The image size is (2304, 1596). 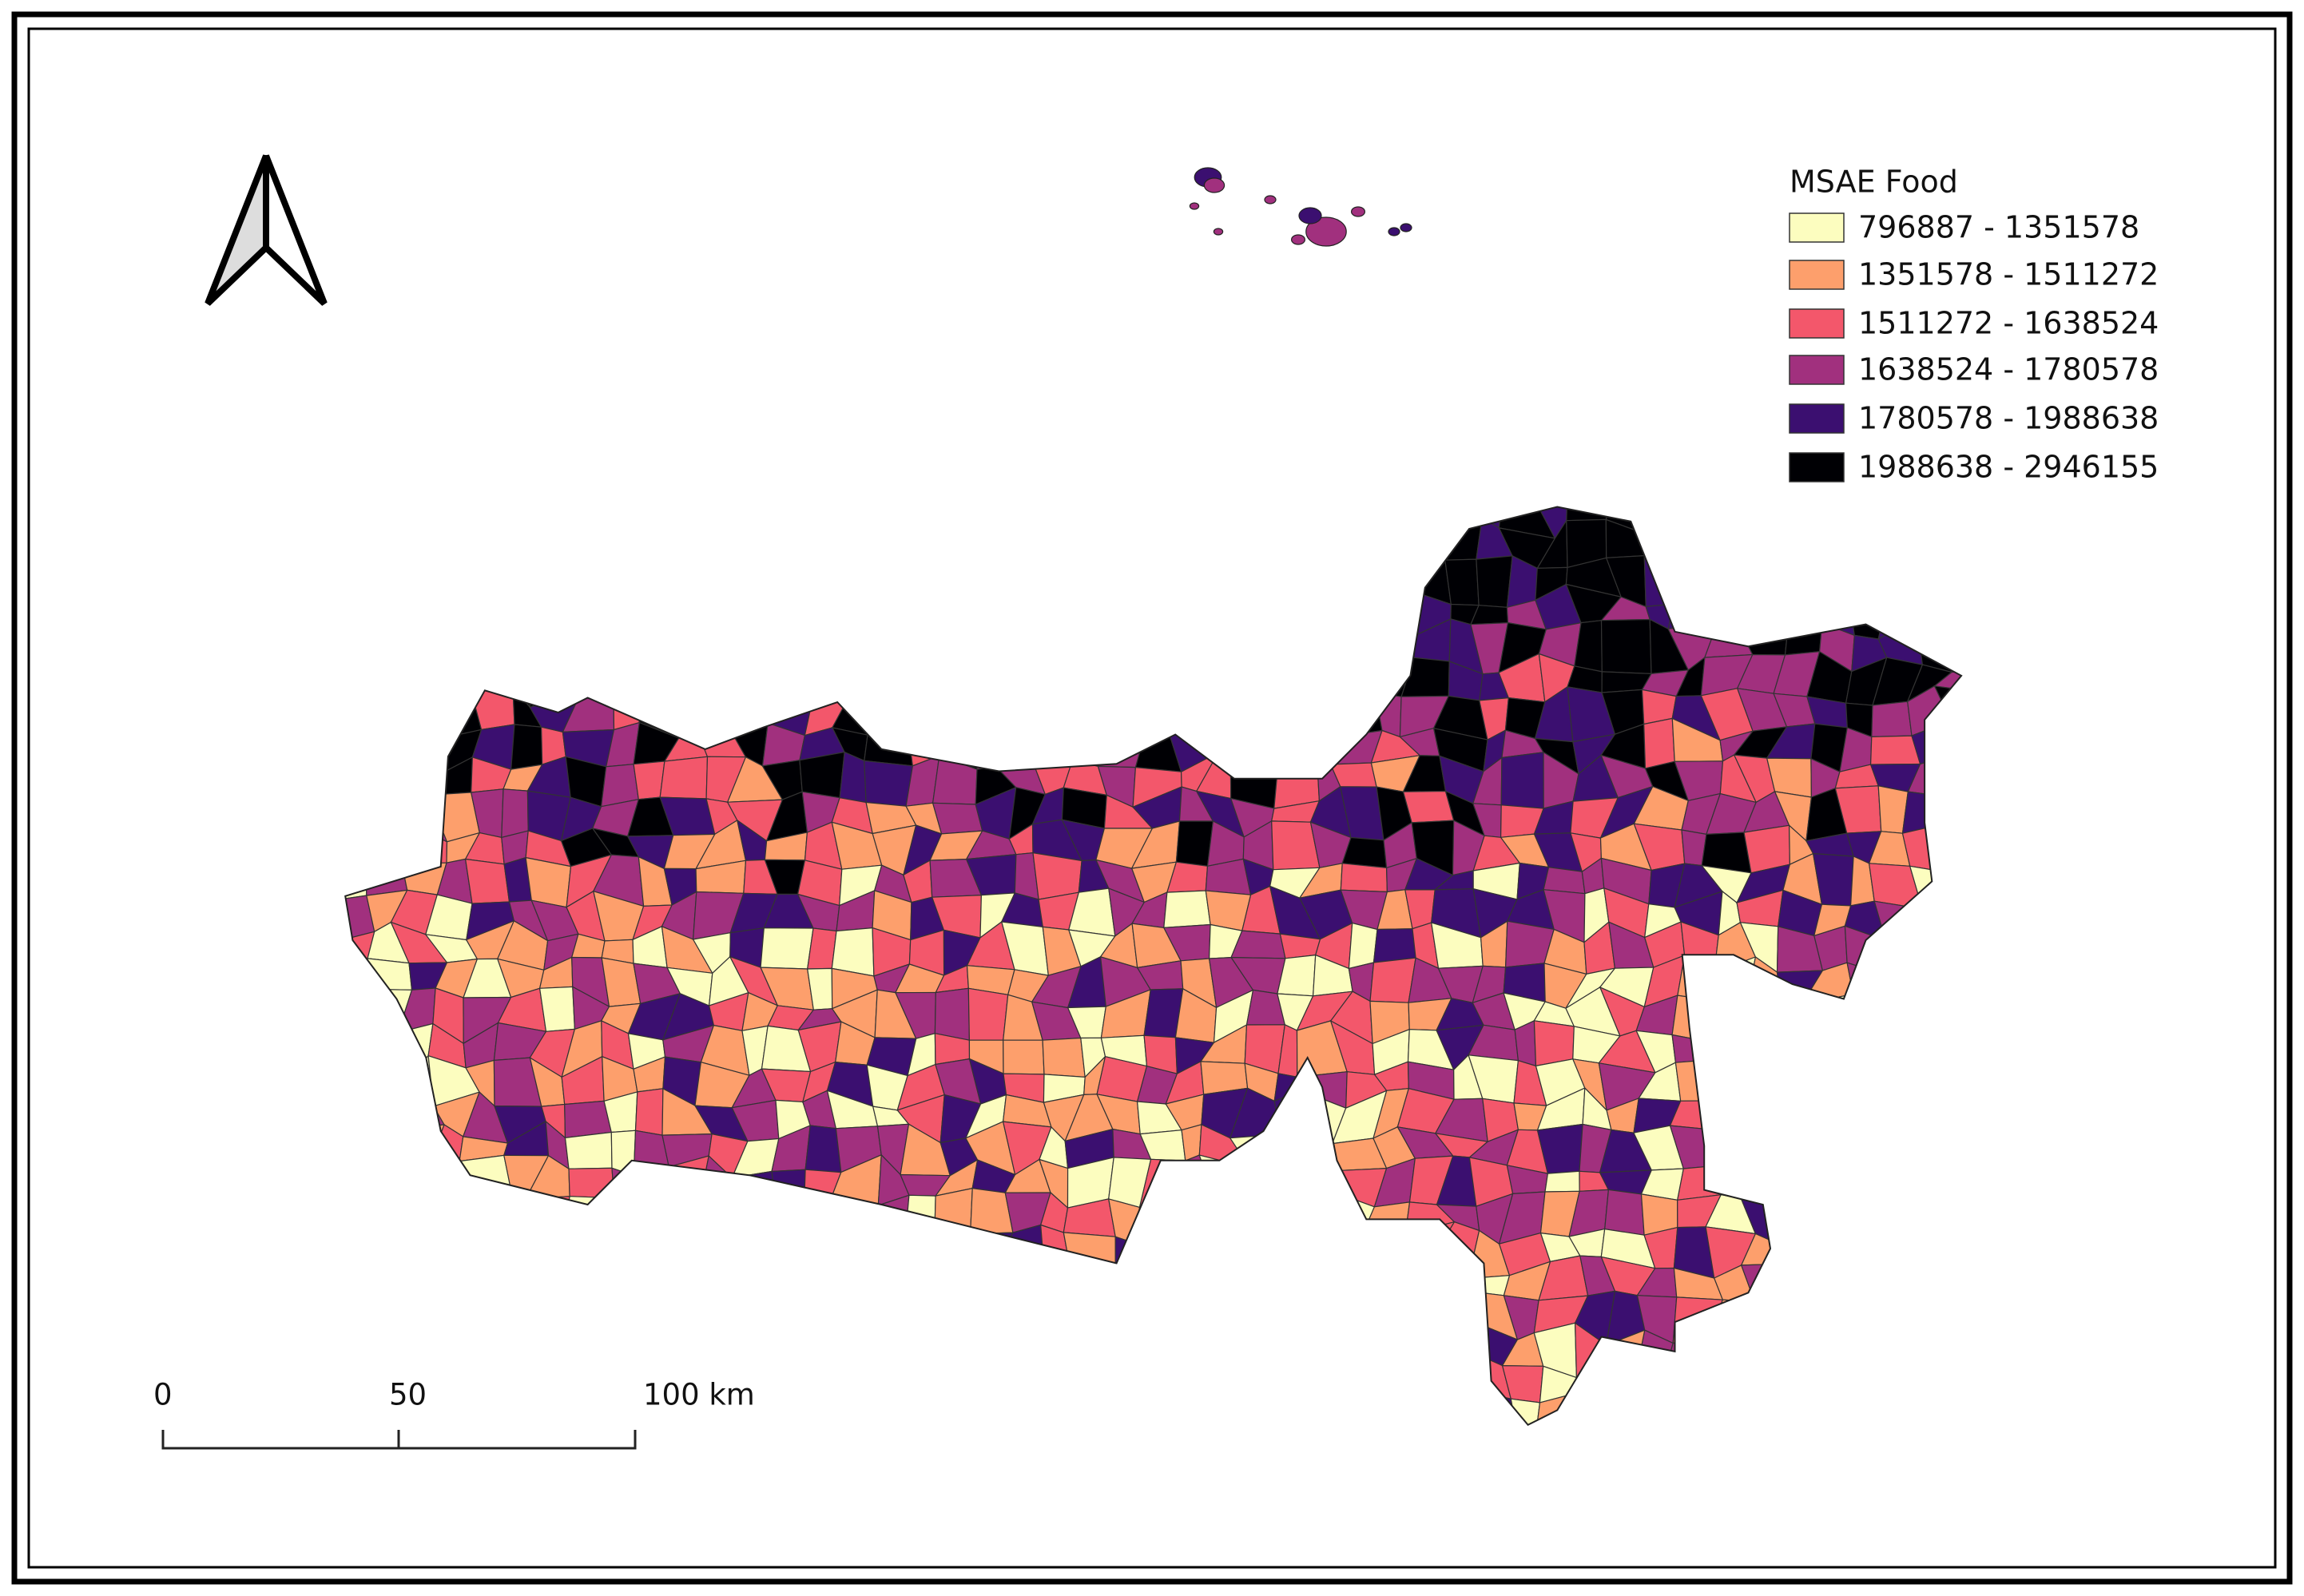 I want to click on scale-bar: 0 50 100 km, so click(x=454, y=1414).